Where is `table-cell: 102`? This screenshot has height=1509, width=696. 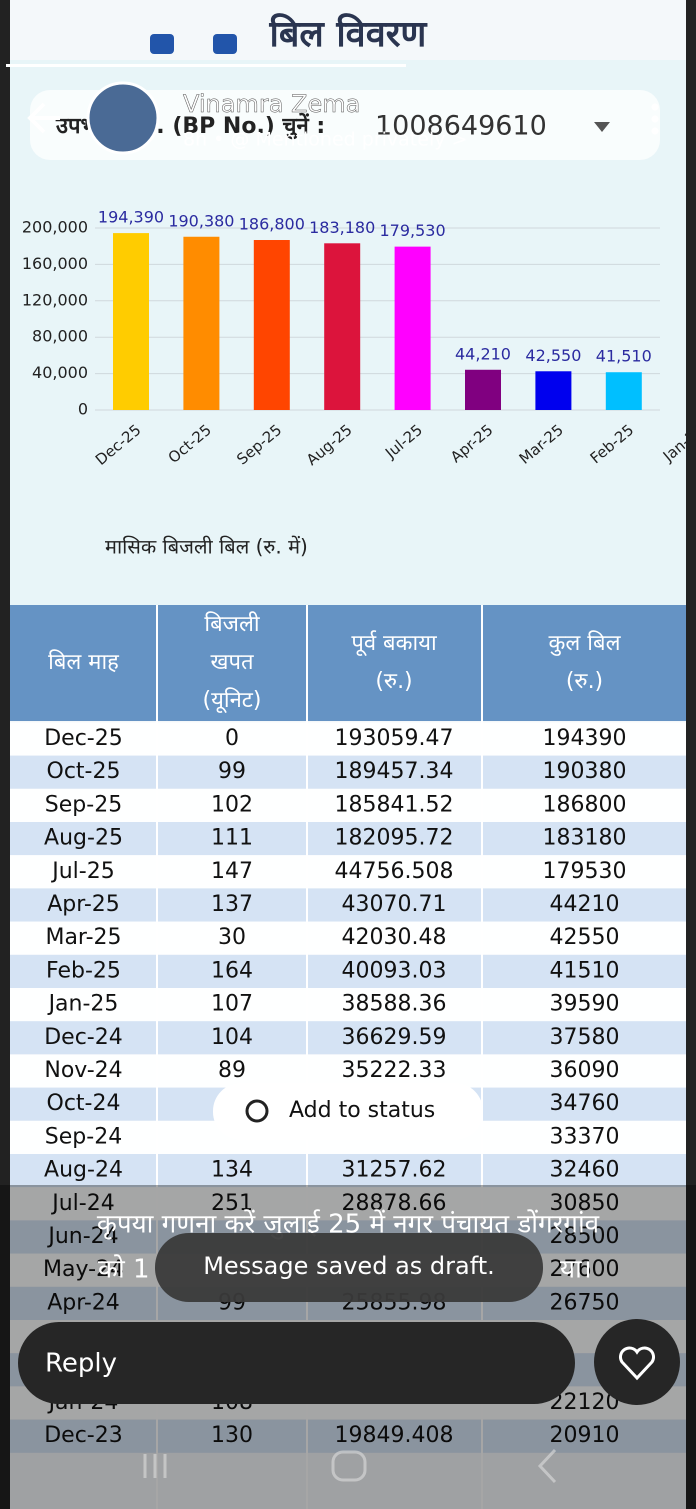
table-cell: 102 is located at coordinates (232, 804).